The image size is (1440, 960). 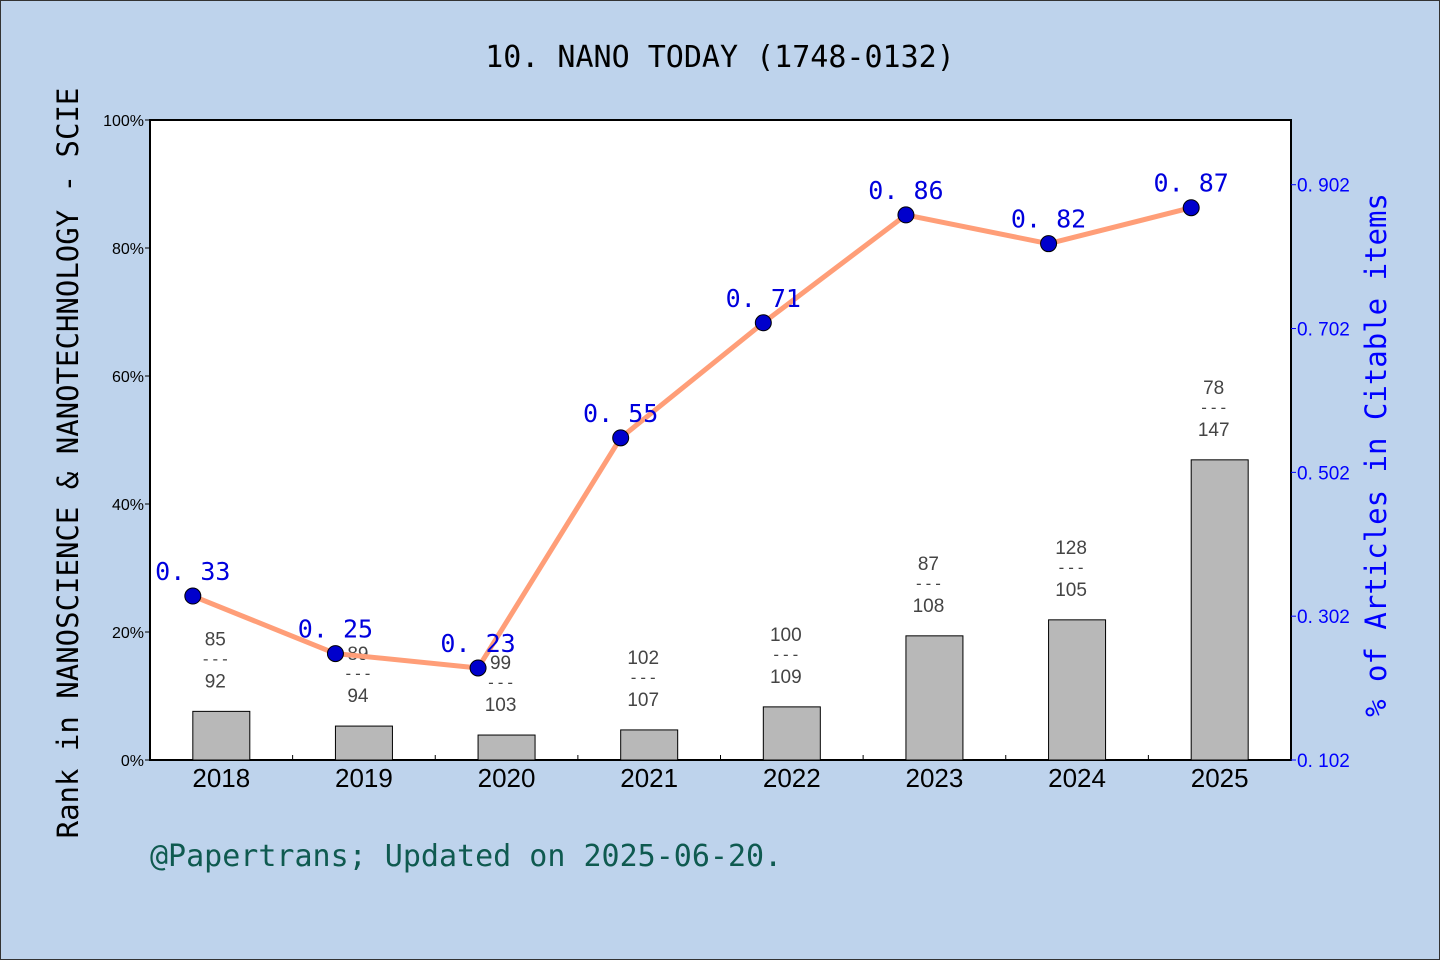 I want to click on line-value-label: 0. 23, so click(x=477, y=643).